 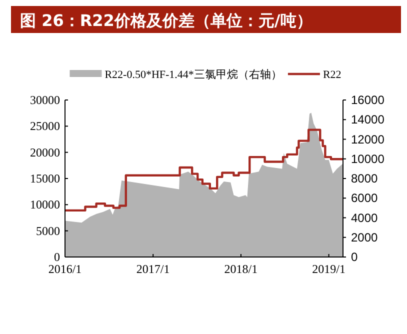 What do you see at coordinates (45, 152) in the screenshot?
I see `y-tick-label: 20000` at bounding box center [45, 152].